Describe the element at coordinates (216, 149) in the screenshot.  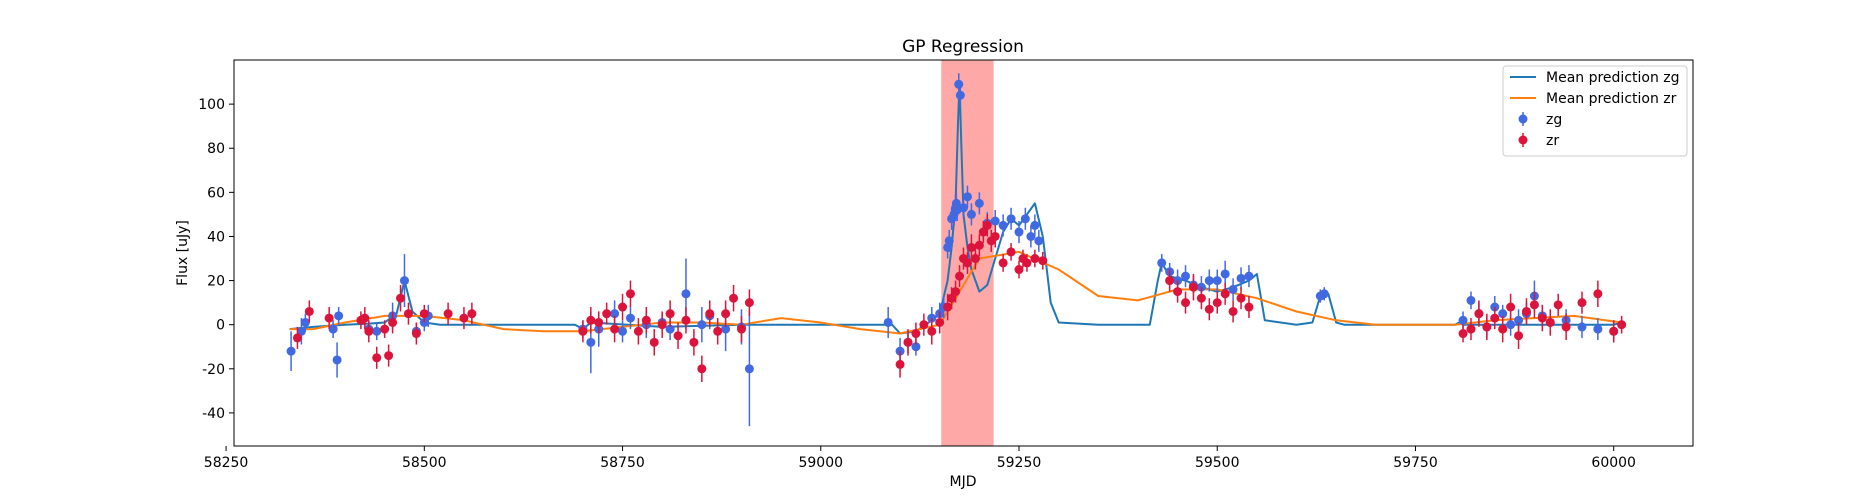
I see `y-tick-label: 80` at that location.